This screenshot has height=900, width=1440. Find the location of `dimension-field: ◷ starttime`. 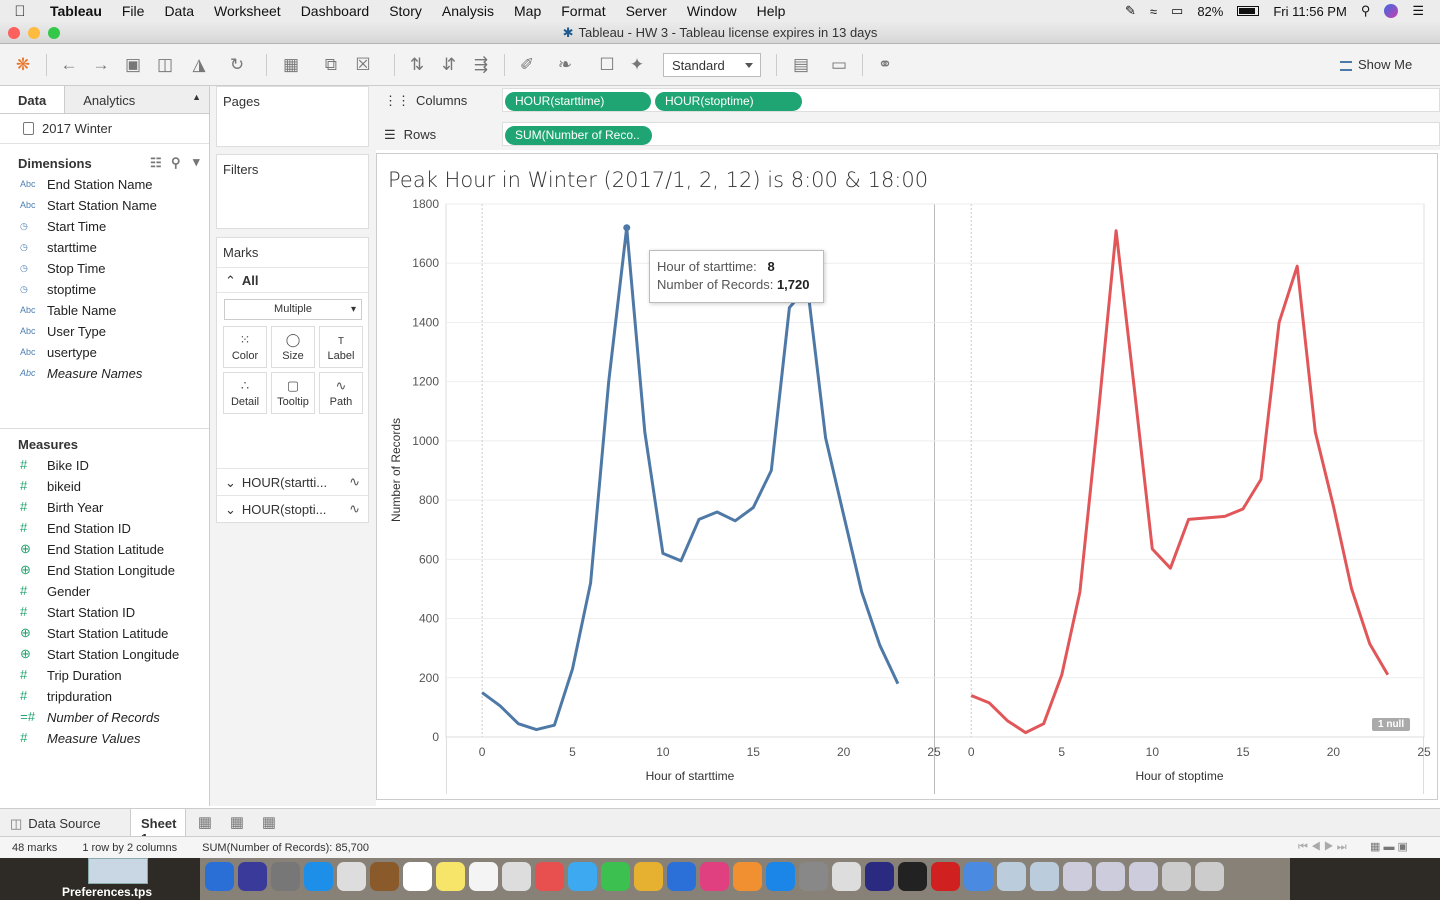

dimension-field: ◷ starttime is located at coordinates (104, 247).